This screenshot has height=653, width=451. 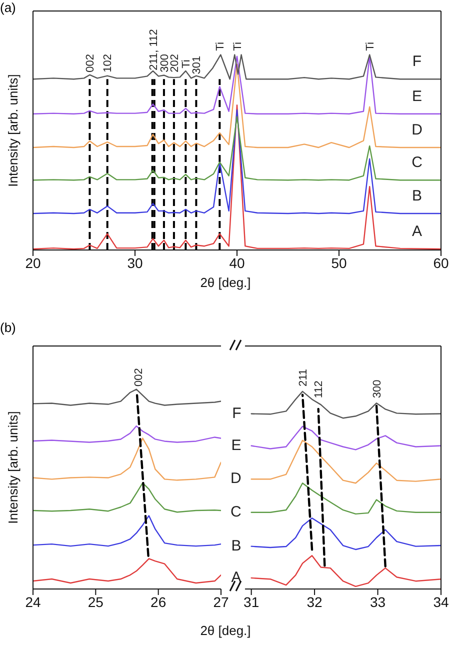 I want to click on x-tick-label: 26, so click(x=158, y=602).